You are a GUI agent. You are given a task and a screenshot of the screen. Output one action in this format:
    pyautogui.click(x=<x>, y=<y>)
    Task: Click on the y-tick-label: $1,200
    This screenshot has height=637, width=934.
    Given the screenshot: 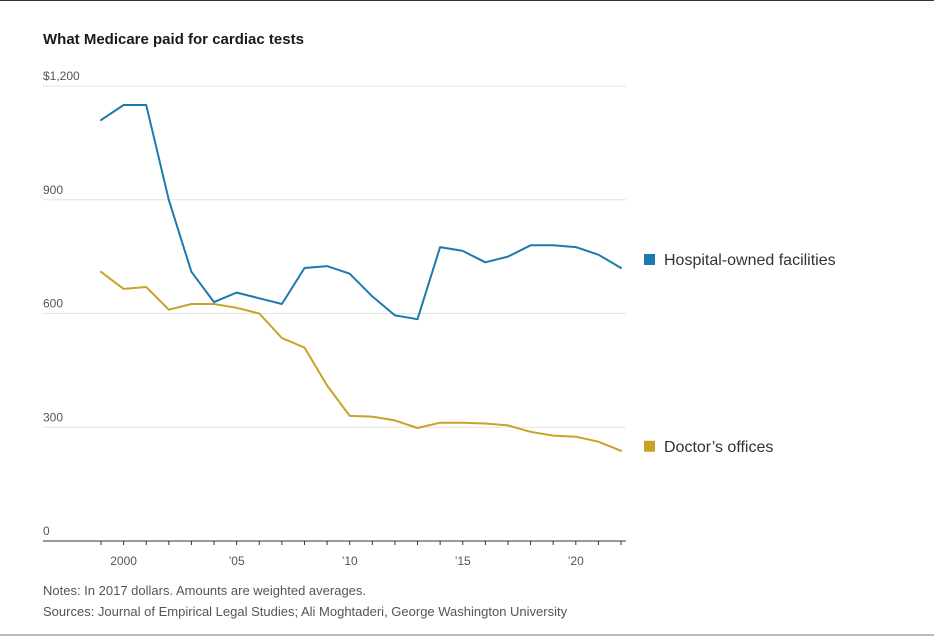 What is the action you would take?
    pyautogui.click(x=61, y=76)
    